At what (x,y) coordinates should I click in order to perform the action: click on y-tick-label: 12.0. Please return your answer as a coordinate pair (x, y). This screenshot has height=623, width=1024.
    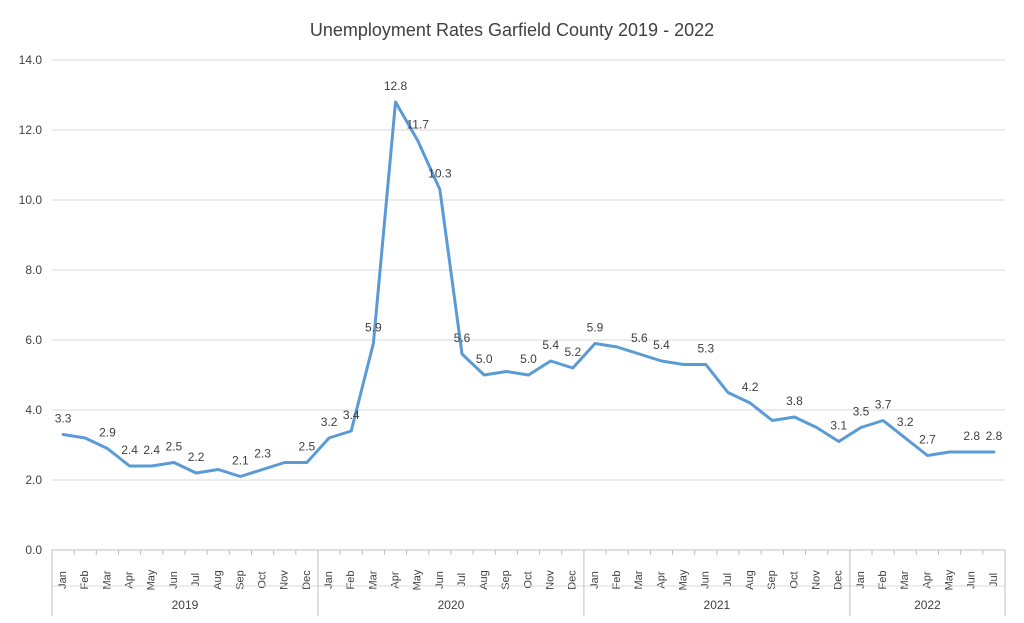
    Looking at the image, I should click on (31, 130).